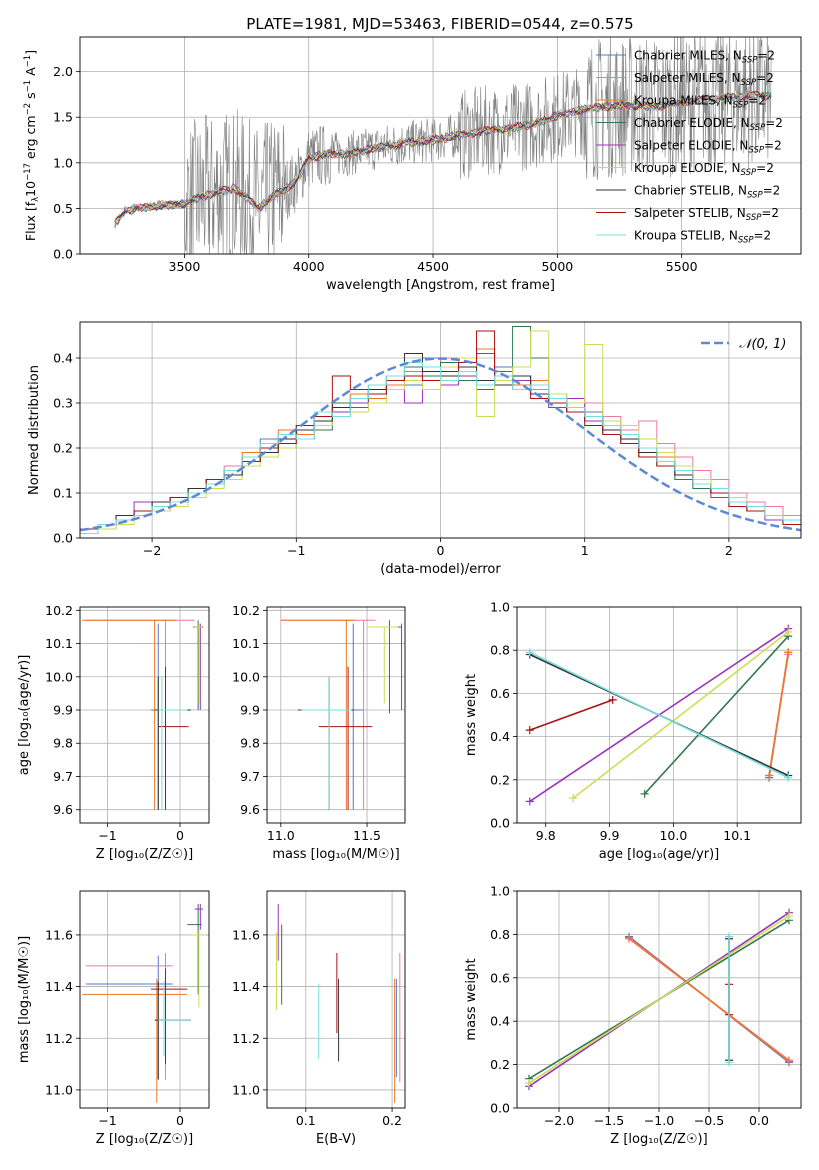  Describe the element at coordinates (737, 835) in the screenshot. I see `tick-label-x: 10.1` at that location.